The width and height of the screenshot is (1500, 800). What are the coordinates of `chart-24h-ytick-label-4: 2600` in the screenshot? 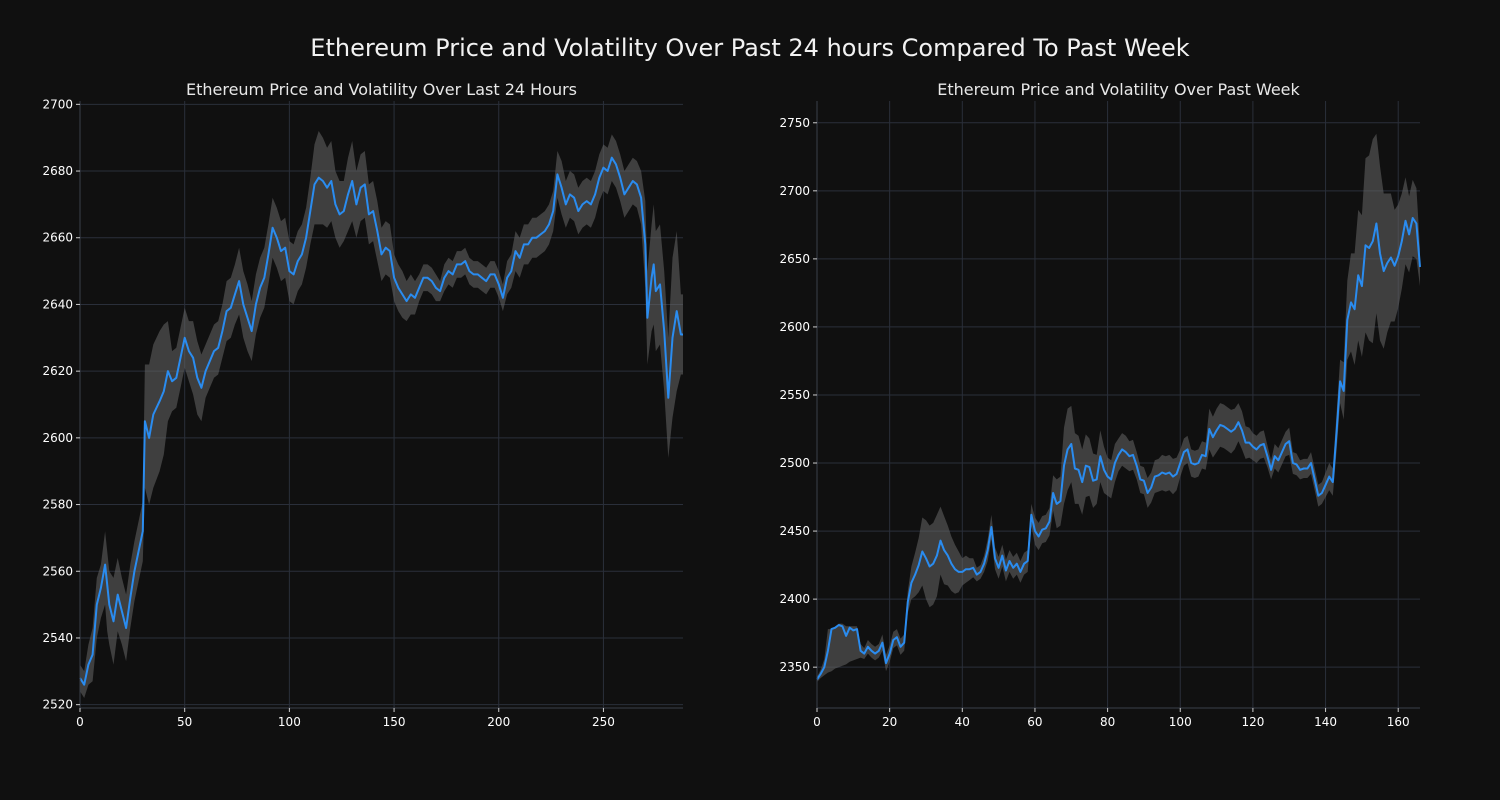 It's located at (57, 438).